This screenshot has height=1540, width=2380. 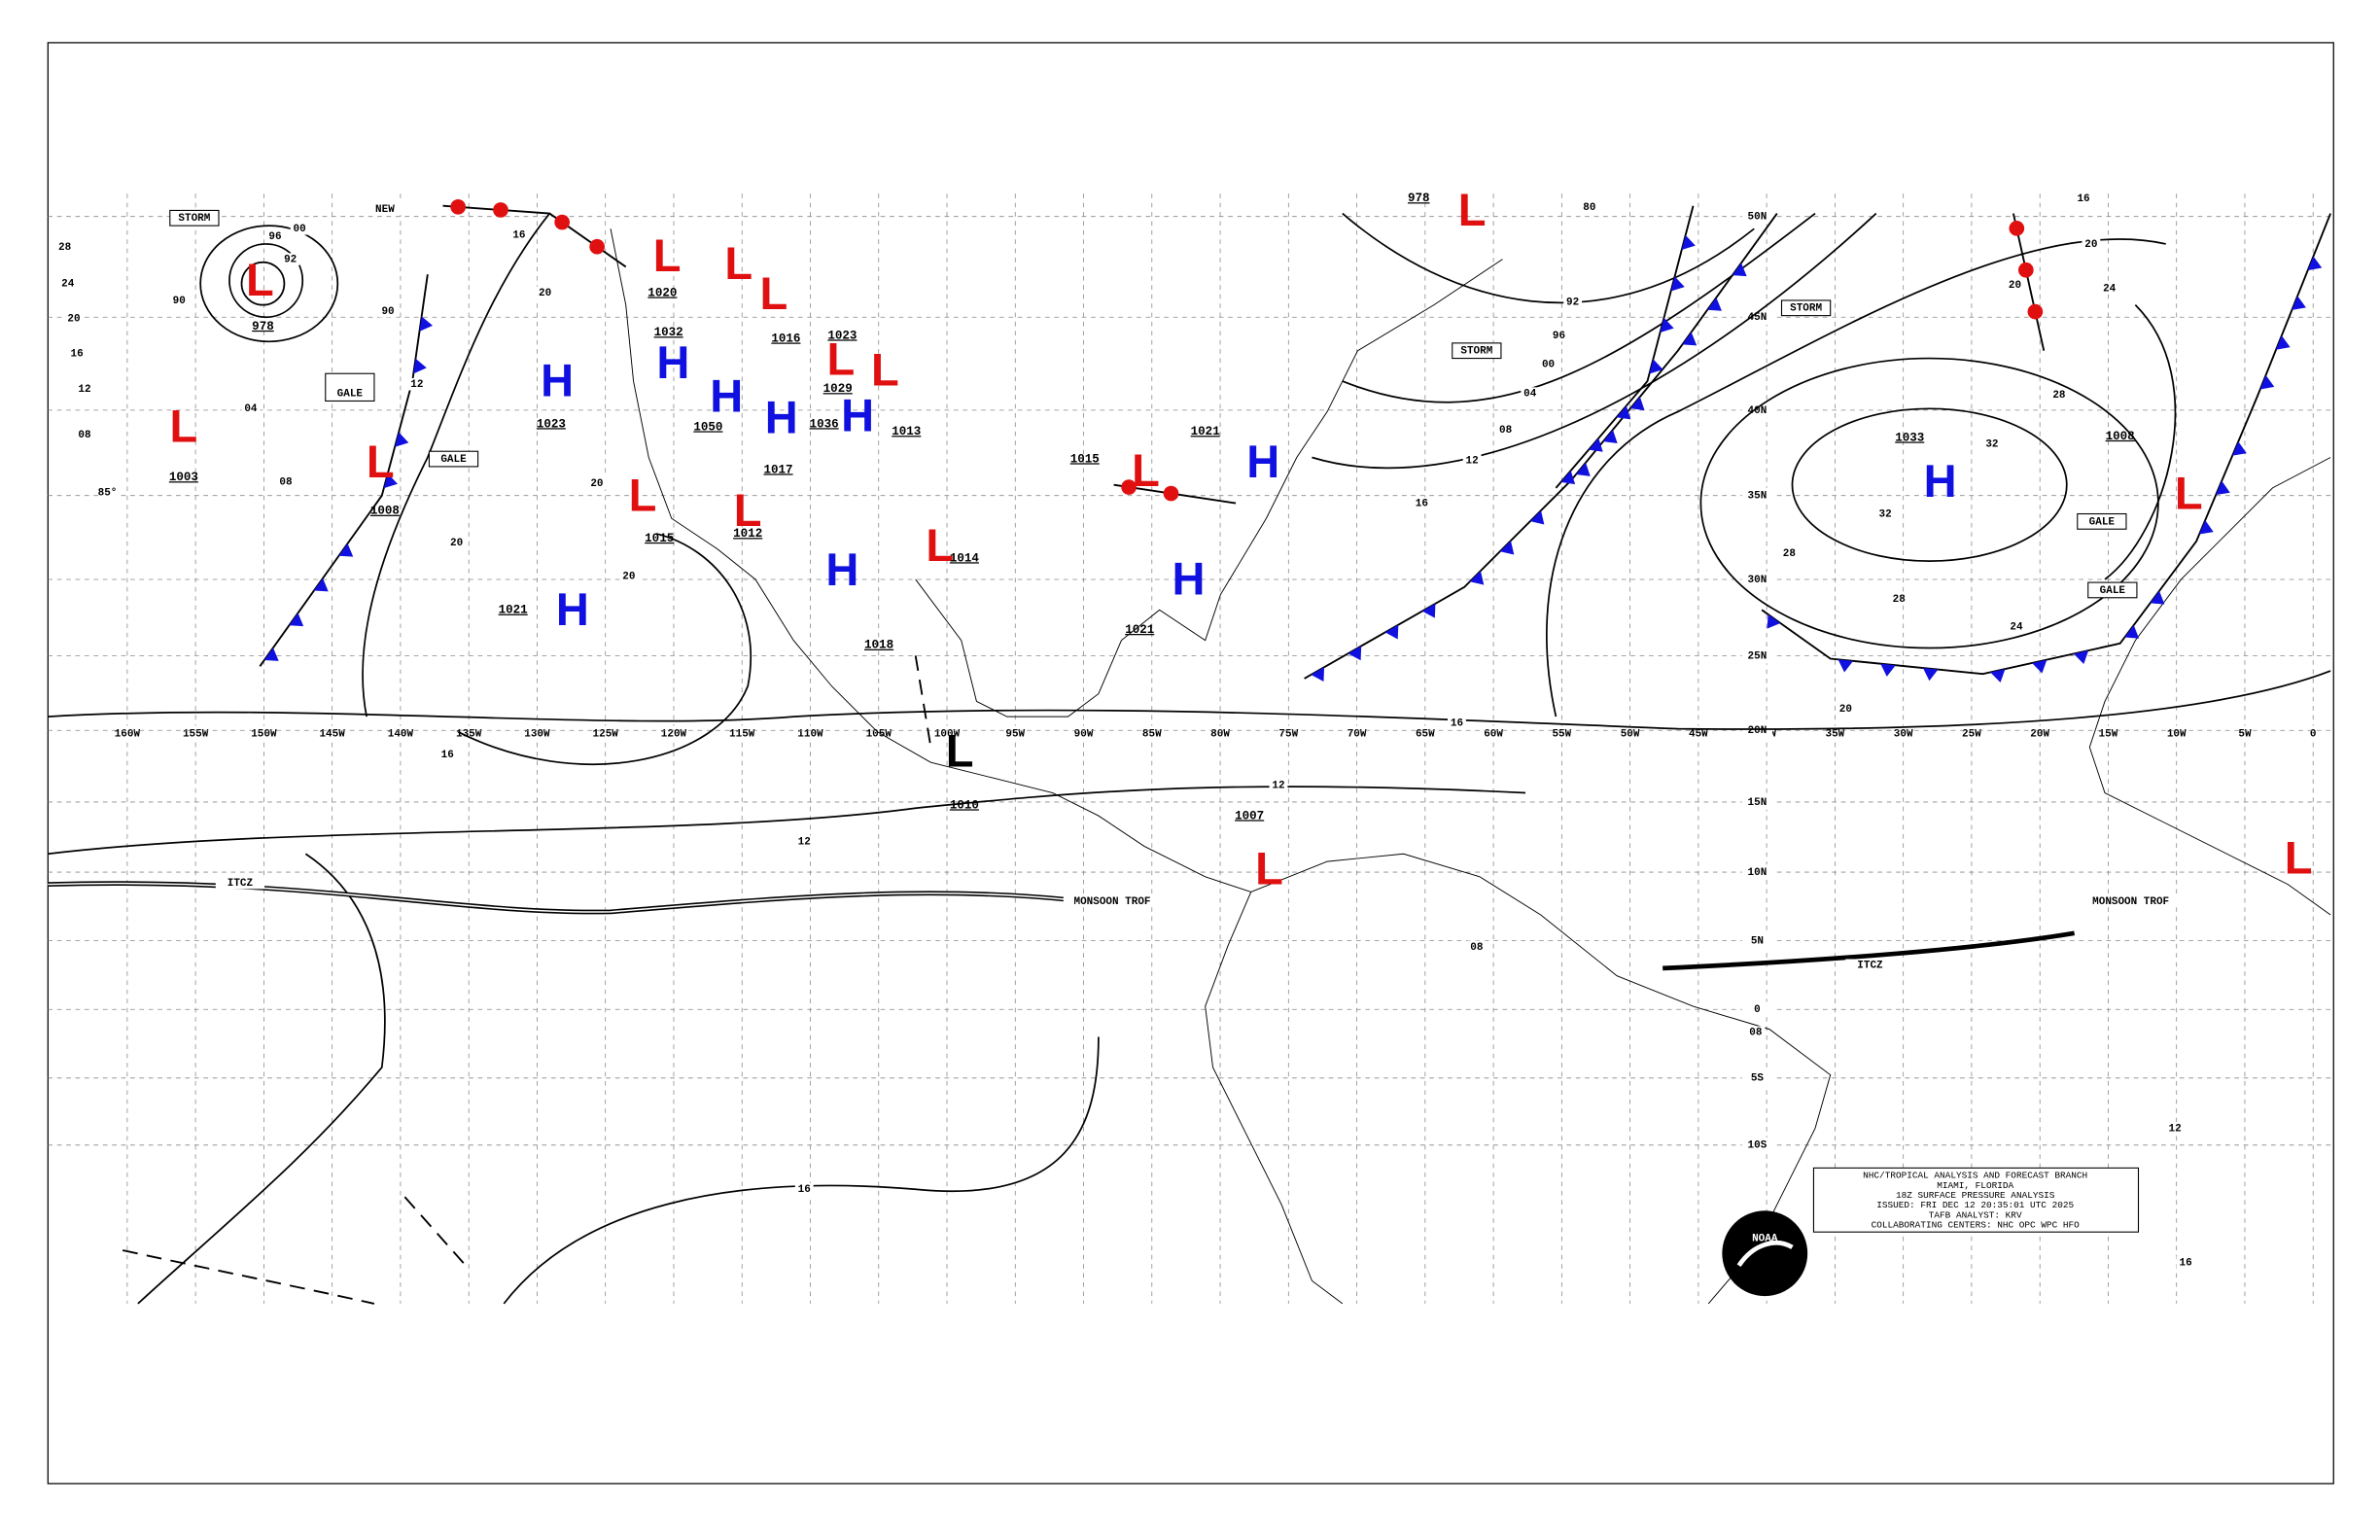 What do you see at coordinates (2209, 686) in the screenshot?
I see `coastline` at bounding box center [2209, 686].